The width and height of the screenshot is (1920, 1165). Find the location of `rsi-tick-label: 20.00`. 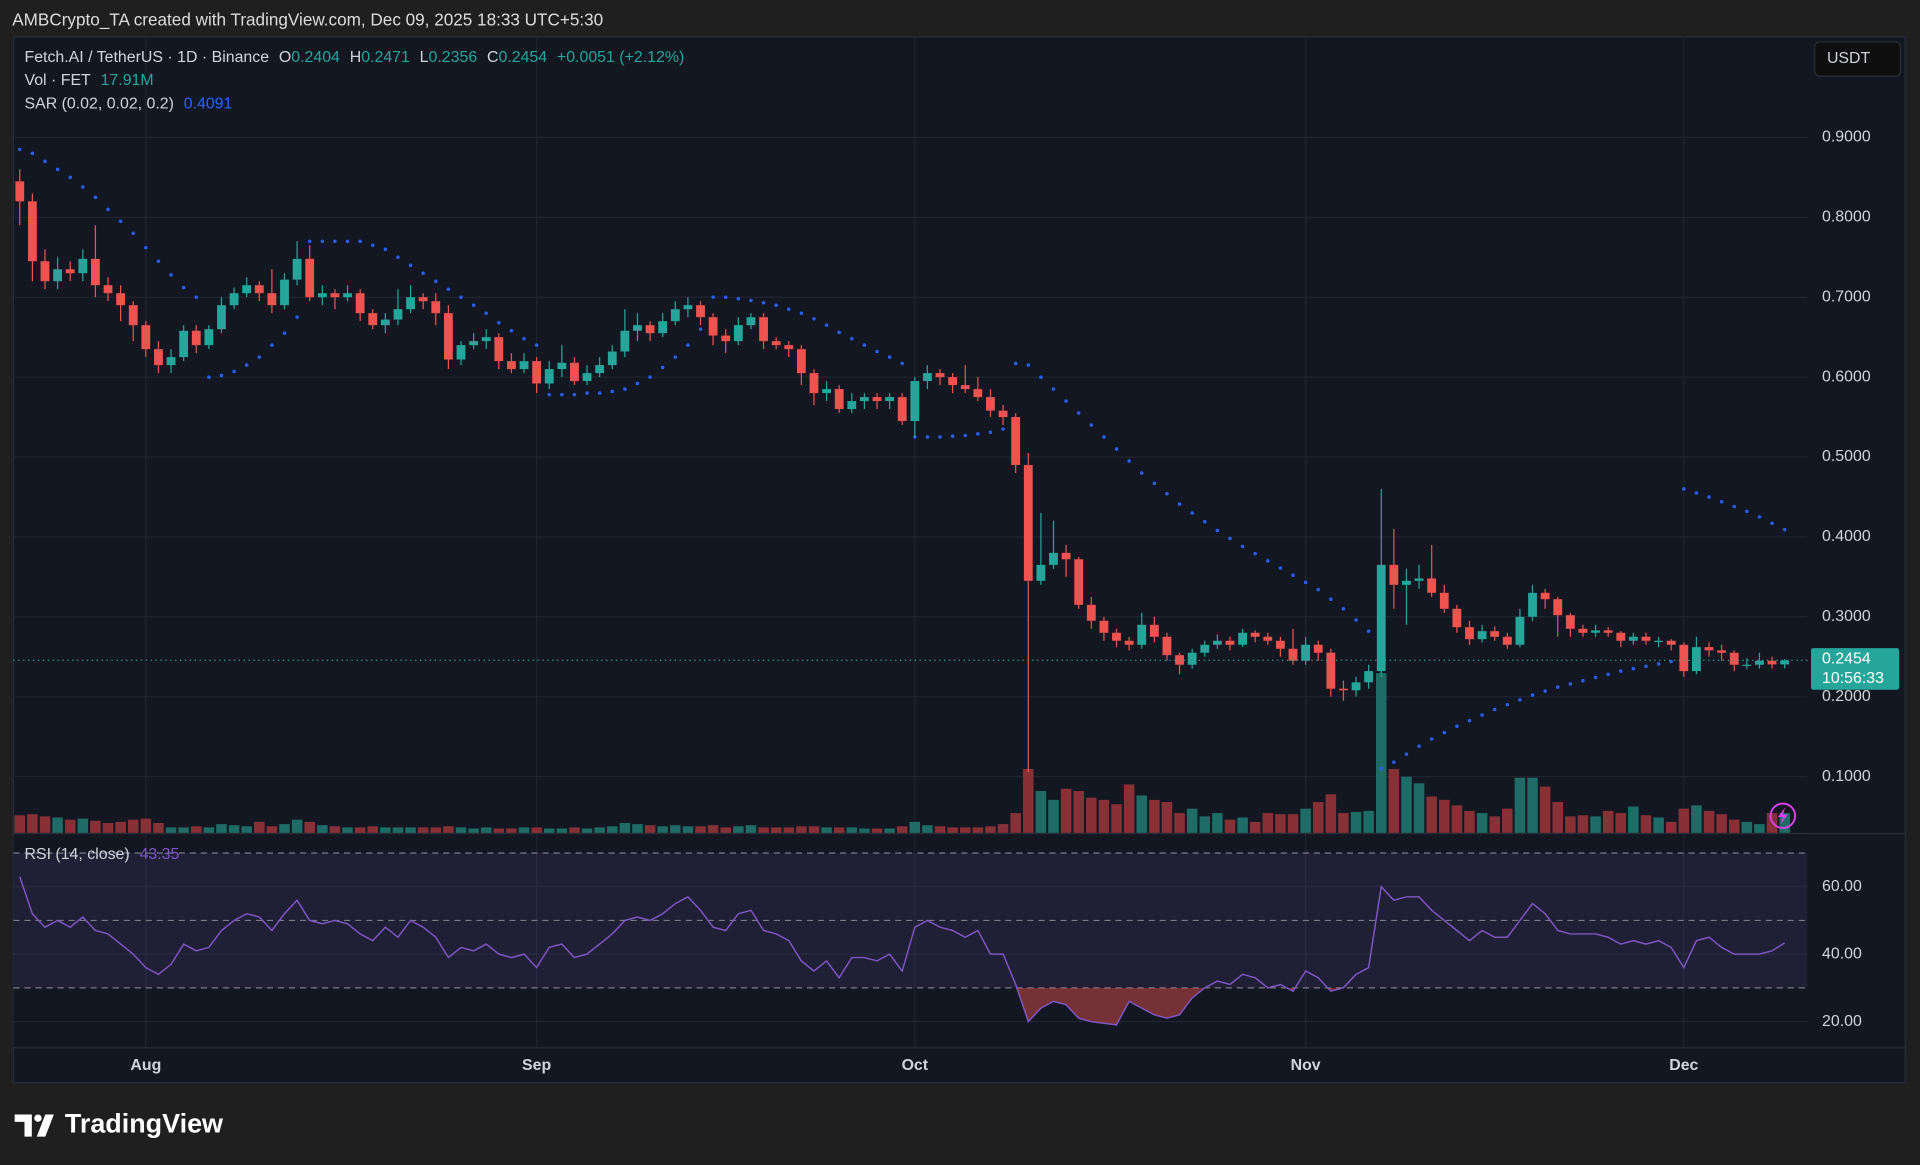

rsi-tick-label: 20.00 is located at coordinates (1842, 1021).